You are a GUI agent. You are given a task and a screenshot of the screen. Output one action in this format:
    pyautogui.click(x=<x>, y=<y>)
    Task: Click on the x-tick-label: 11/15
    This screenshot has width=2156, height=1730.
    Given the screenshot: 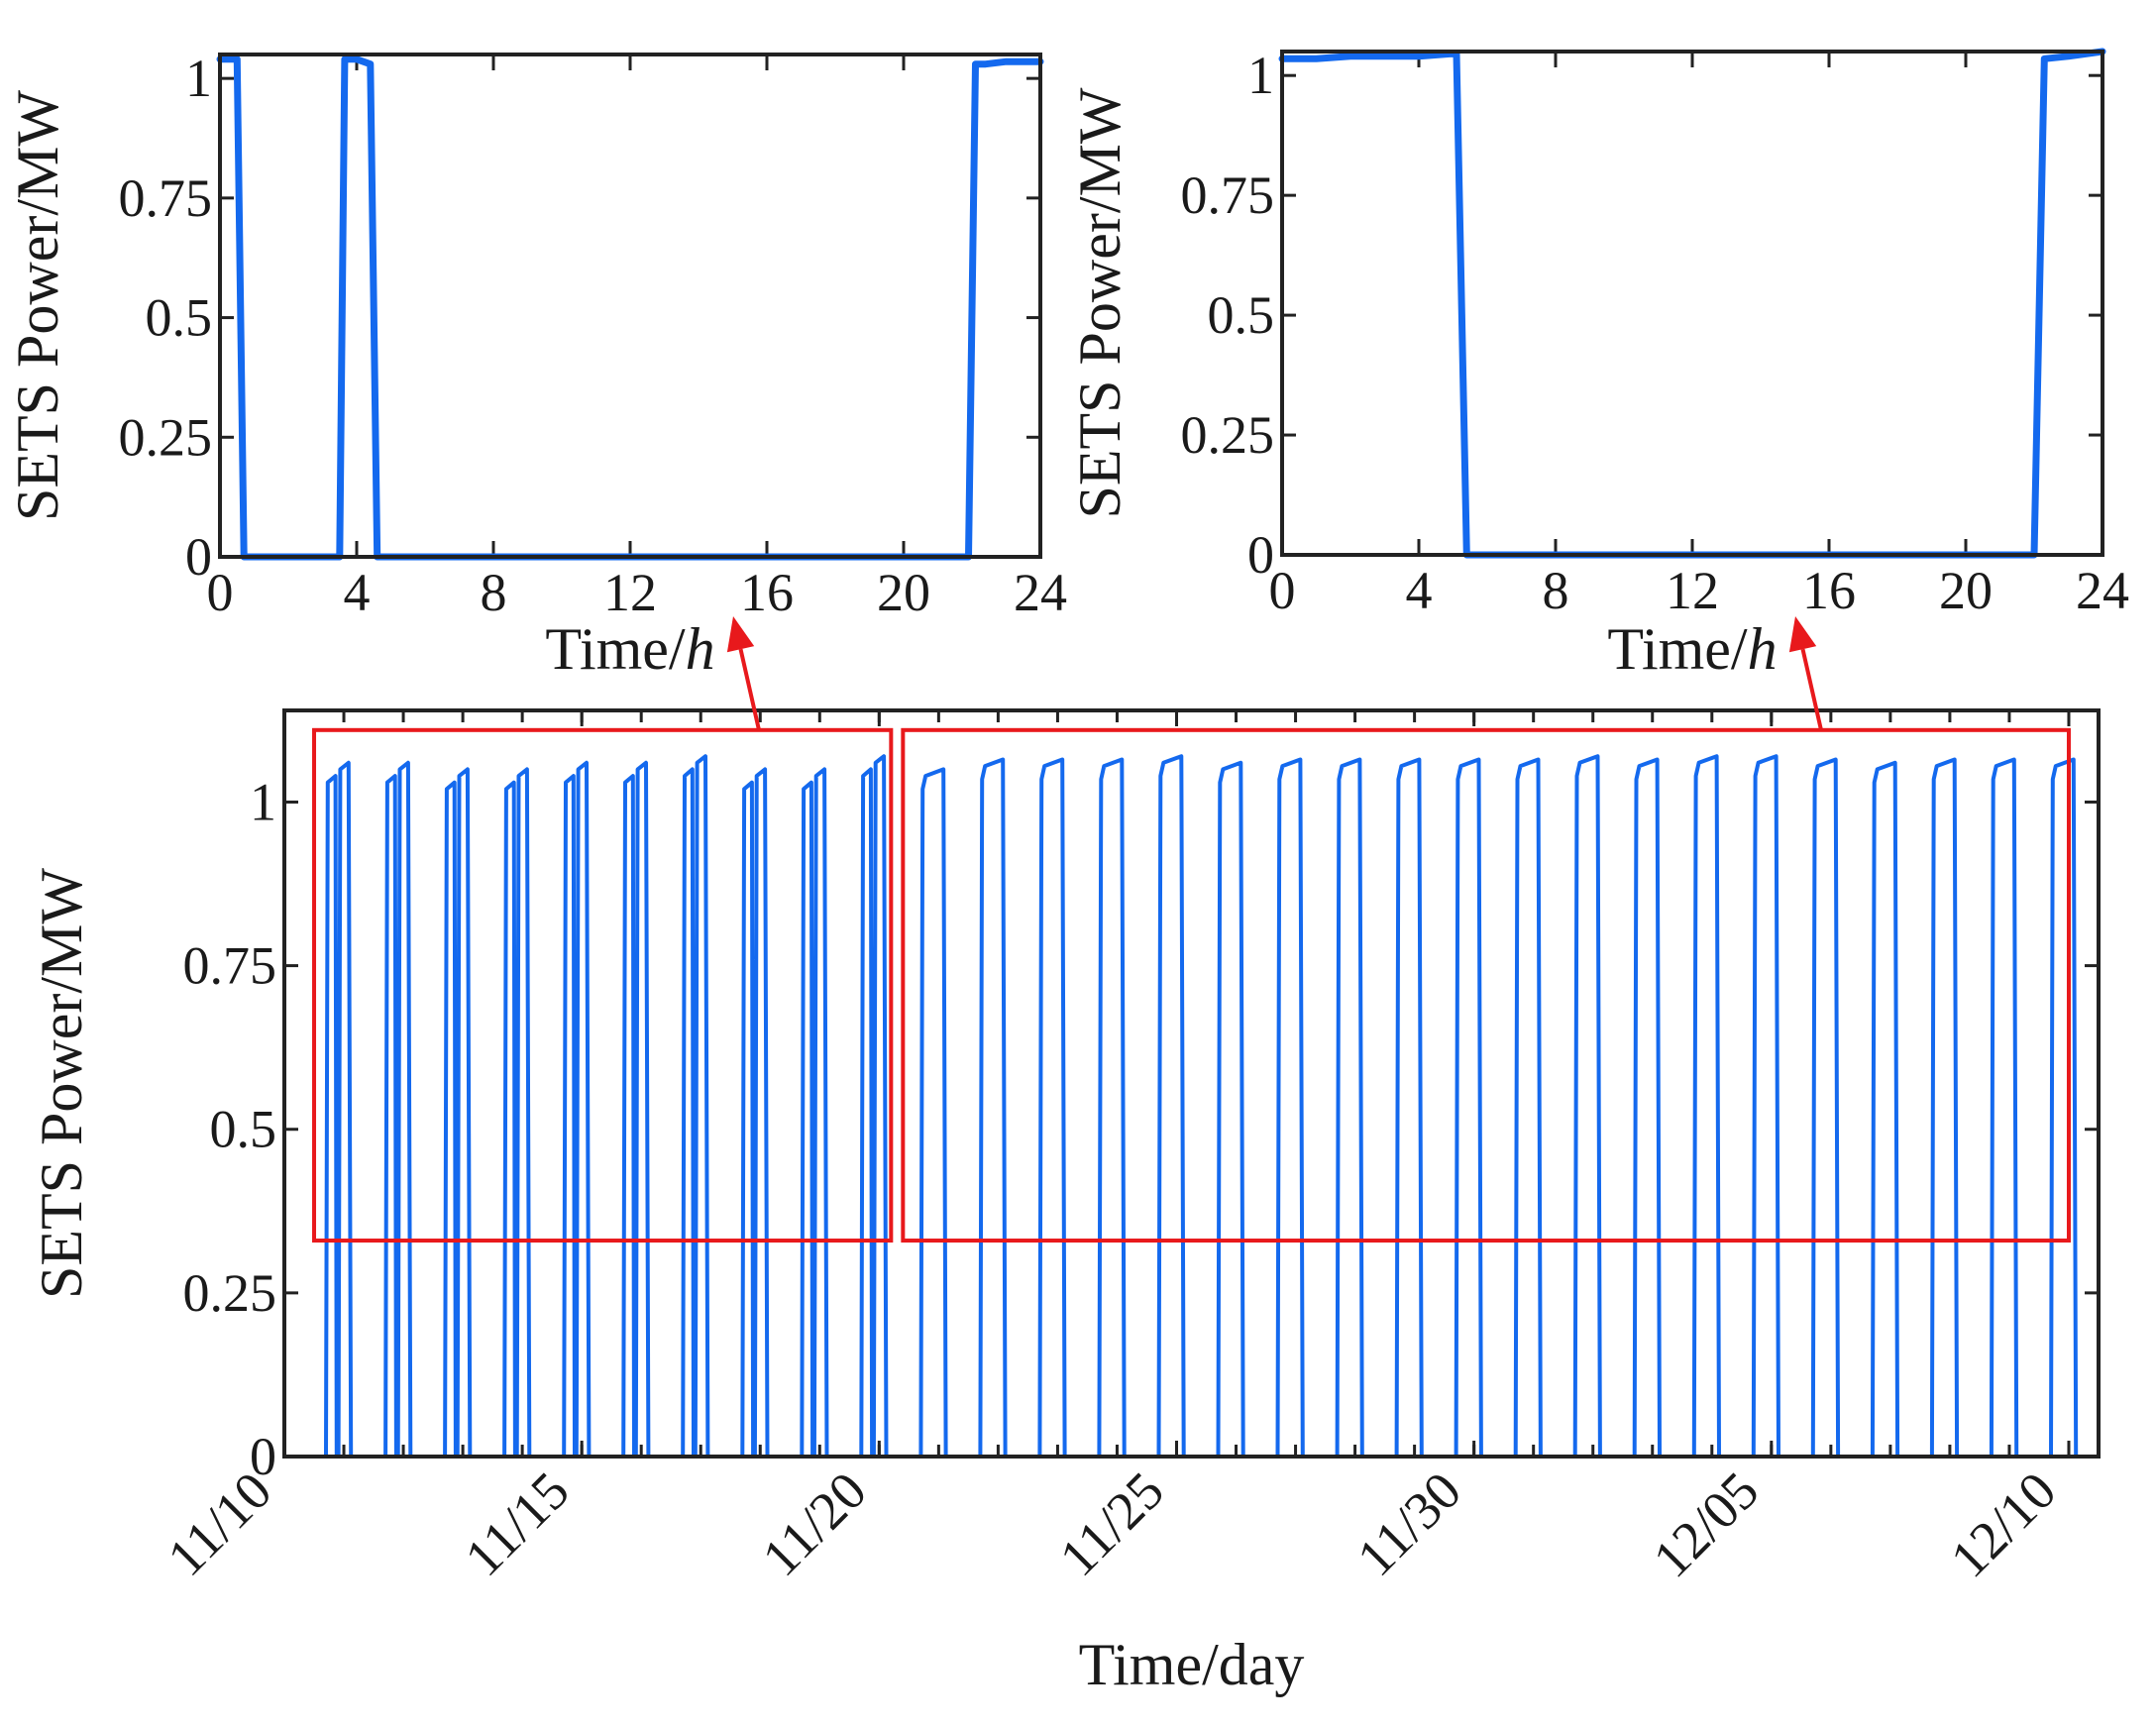 What is the action you would take?
    pyautogui.click(x=517, y=1523)
    